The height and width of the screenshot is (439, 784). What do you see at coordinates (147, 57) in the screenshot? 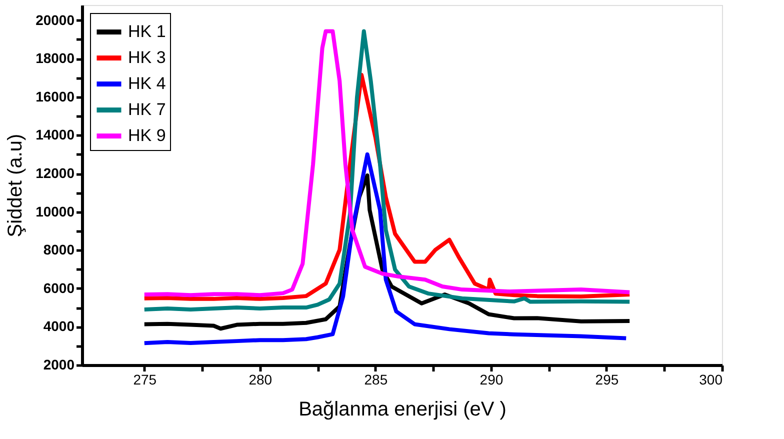
I see `legend-label: HK 3` at bounding box center [147, 57].